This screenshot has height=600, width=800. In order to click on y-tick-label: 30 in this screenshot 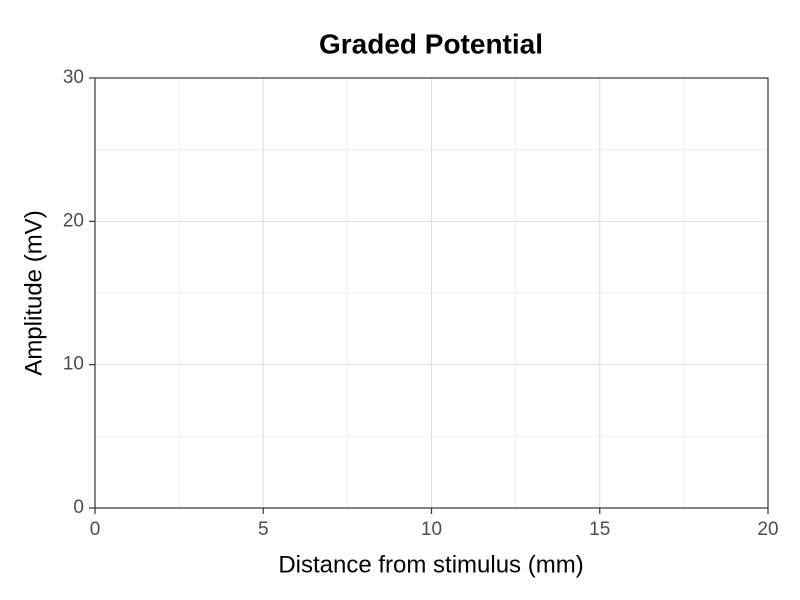, I will do `click(73, 77)`.